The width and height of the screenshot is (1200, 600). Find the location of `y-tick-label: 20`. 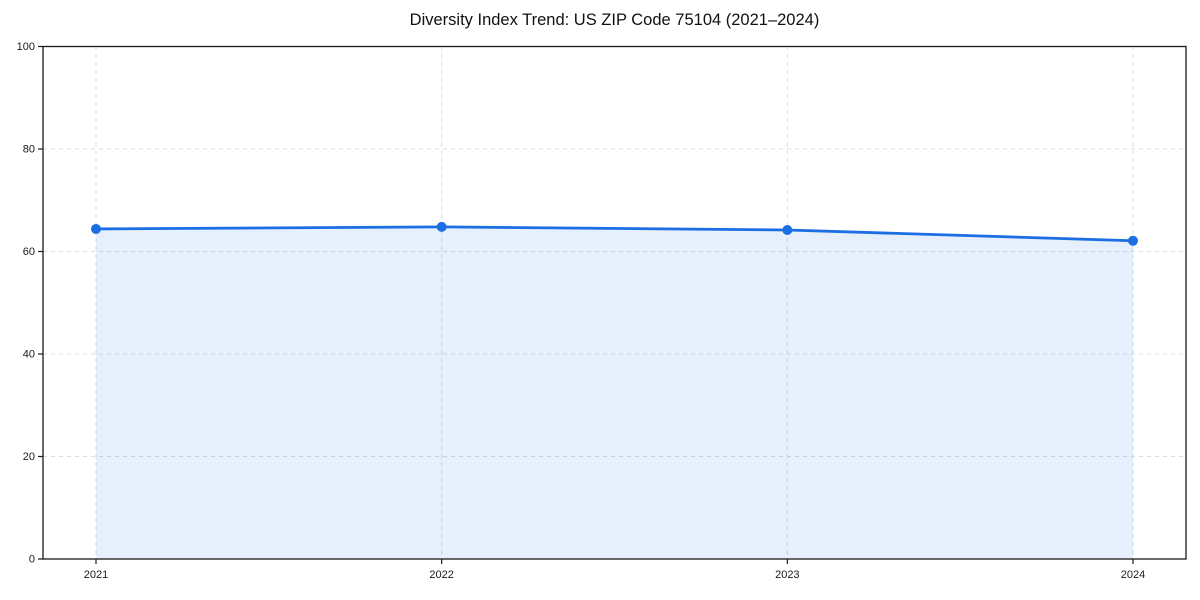

y-tick-label: 20 is located at coordinates (29, 457).